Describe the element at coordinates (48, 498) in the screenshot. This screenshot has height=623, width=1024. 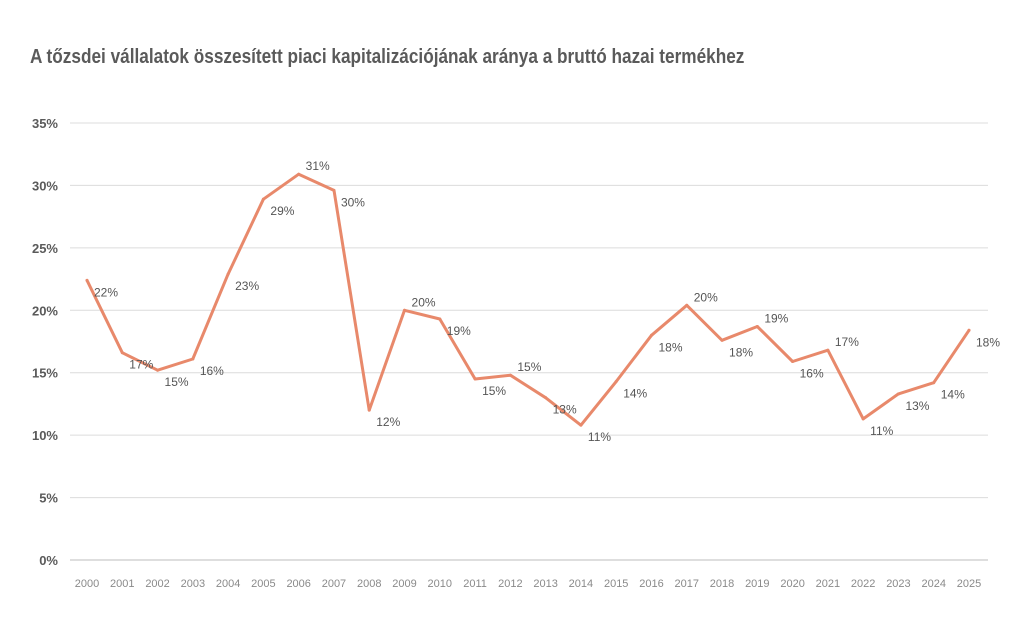
I see `y-tick-label: 5%` at that location.